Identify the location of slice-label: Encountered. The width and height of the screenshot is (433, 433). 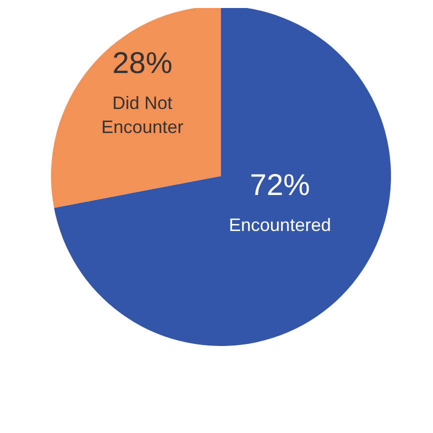
(279, 224).